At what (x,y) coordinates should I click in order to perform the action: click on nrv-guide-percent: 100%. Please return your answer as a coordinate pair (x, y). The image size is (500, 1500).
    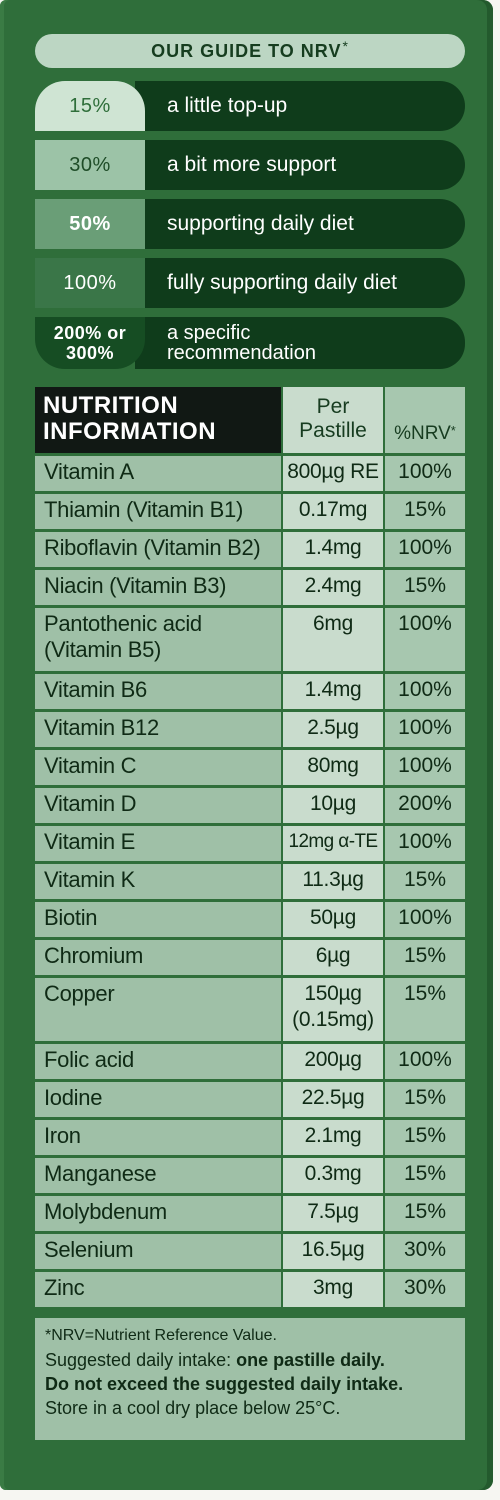
    Looking at the image, I should click on (90, 283).